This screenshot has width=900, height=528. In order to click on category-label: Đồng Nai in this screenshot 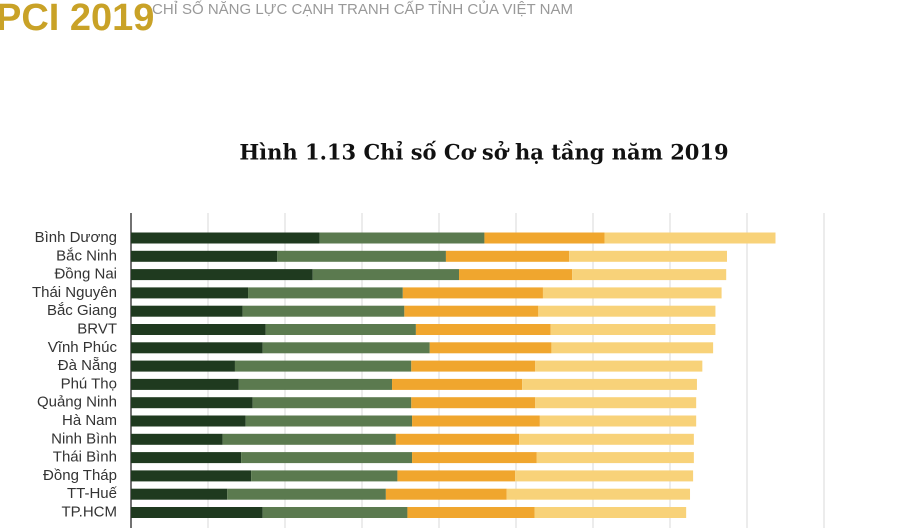, I will do `click(85, 274)`.